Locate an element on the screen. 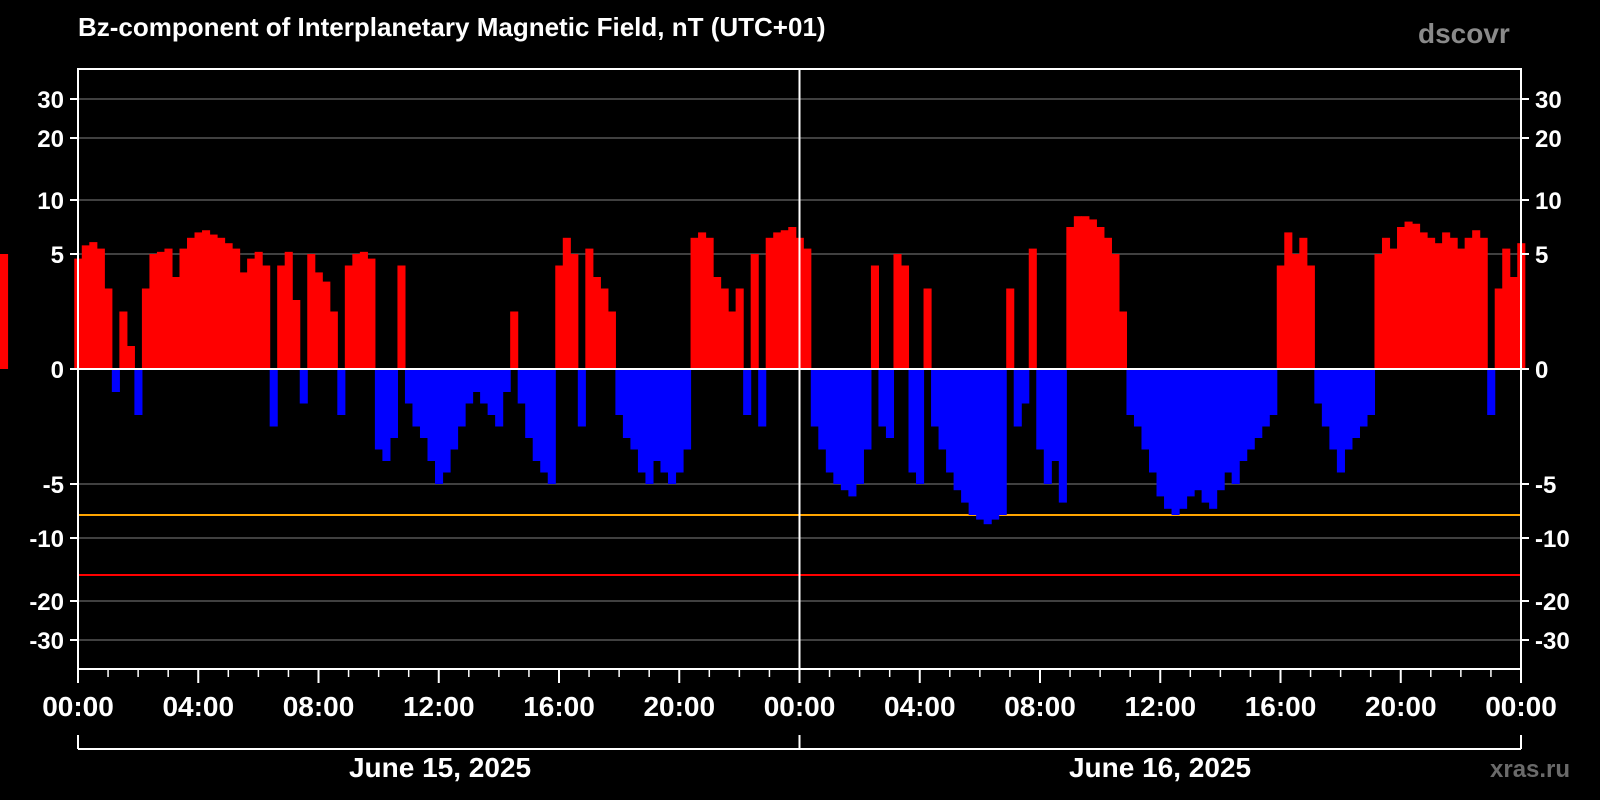 This screenshot has width=1600, height=800. y-tick-label-left: 5 is located at coordinates (57, 255).